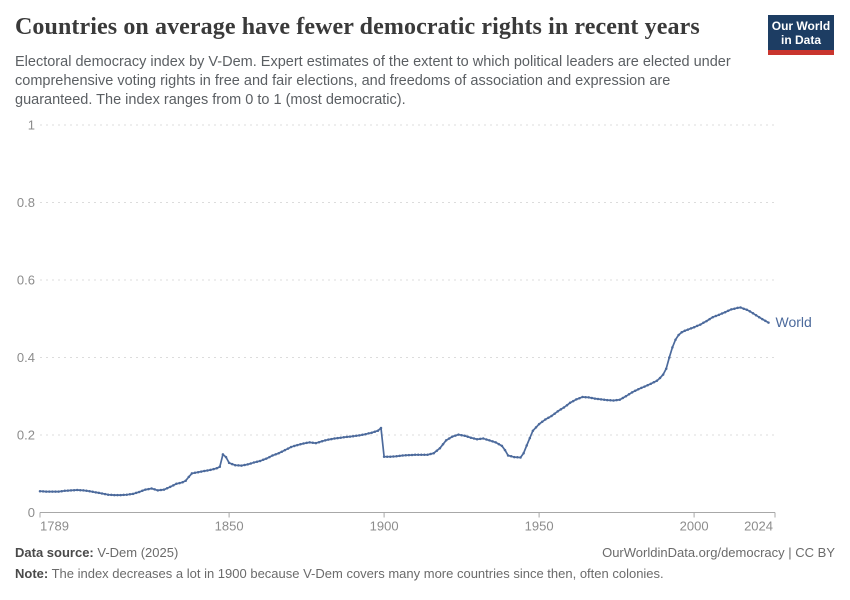  I want to click on data-source-label: Data source:, so click(54, 552).